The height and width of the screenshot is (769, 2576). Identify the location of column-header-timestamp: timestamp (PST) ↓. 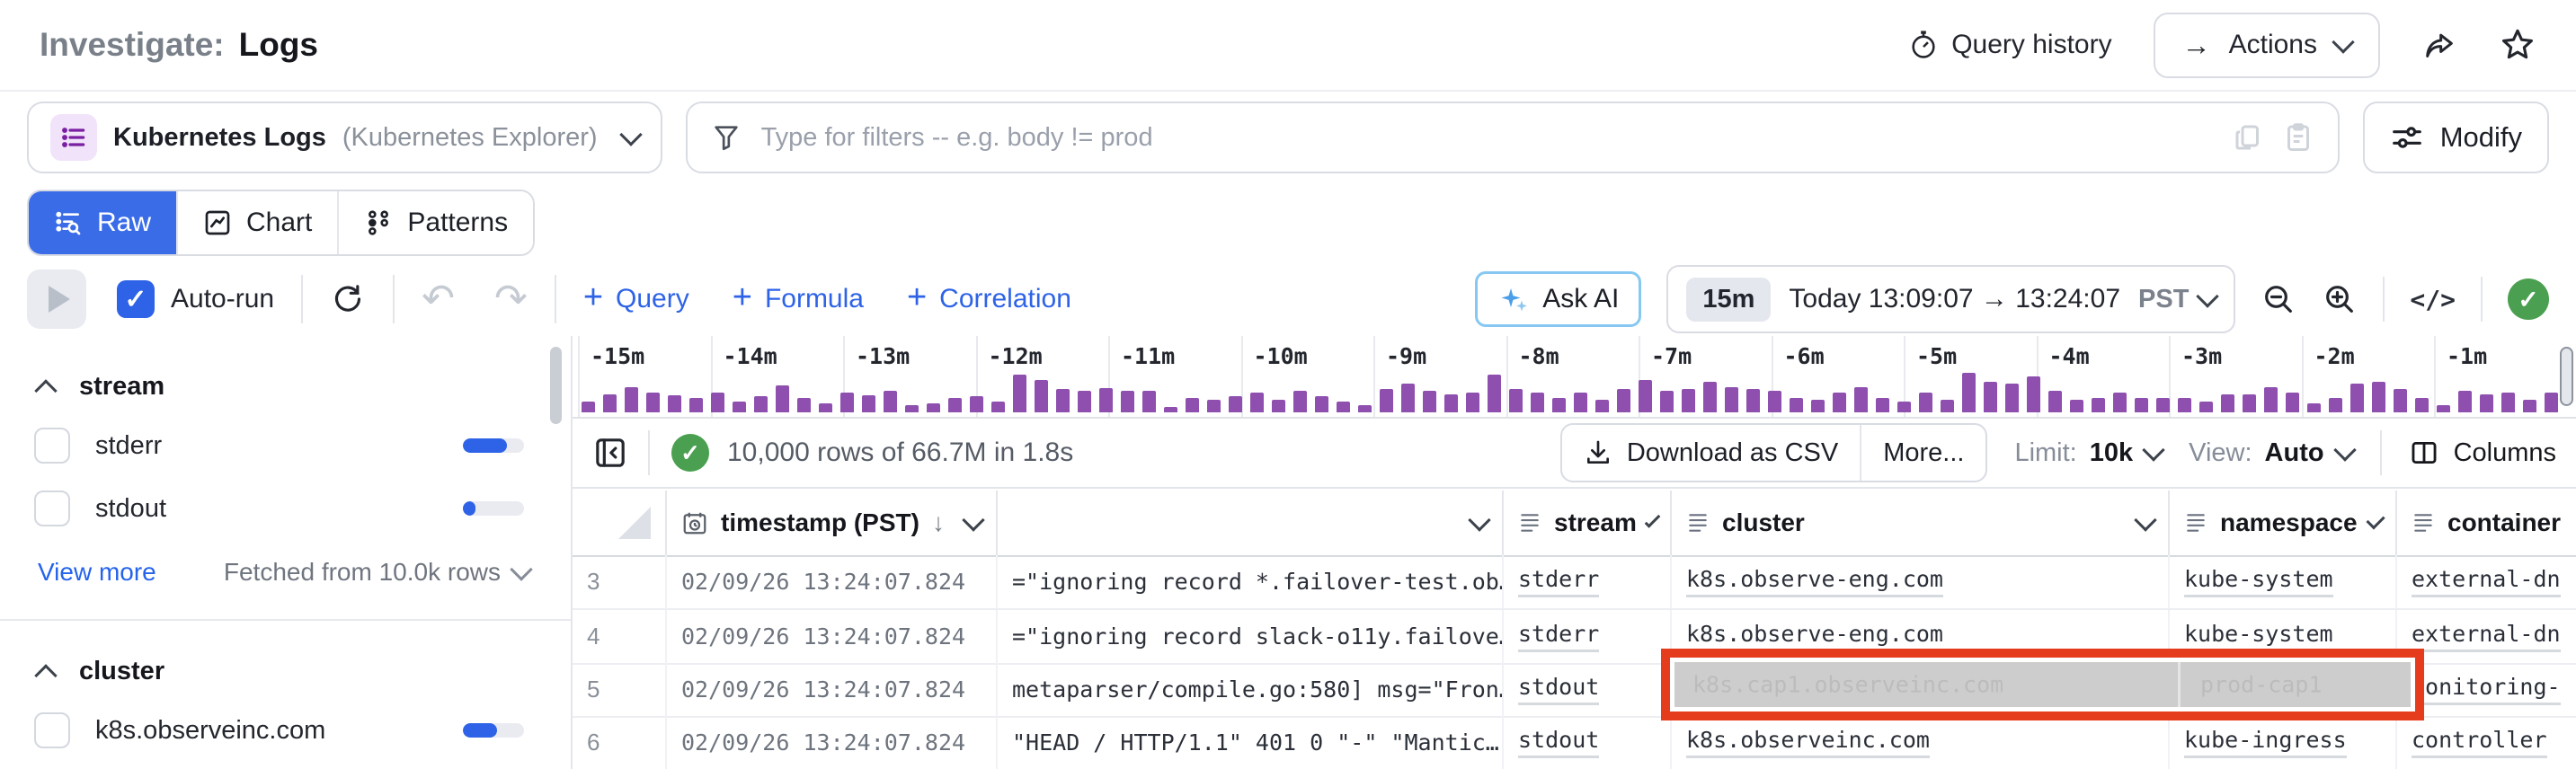
(832, 523).